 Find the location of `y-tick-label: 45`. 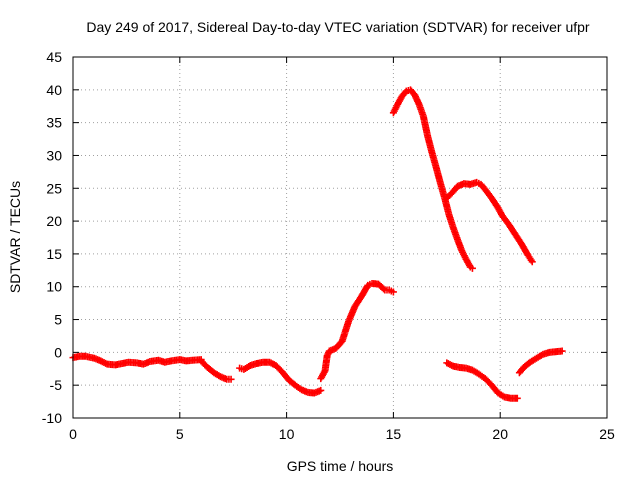

y-tick-label: 45 is located at coordinates (54, 57).